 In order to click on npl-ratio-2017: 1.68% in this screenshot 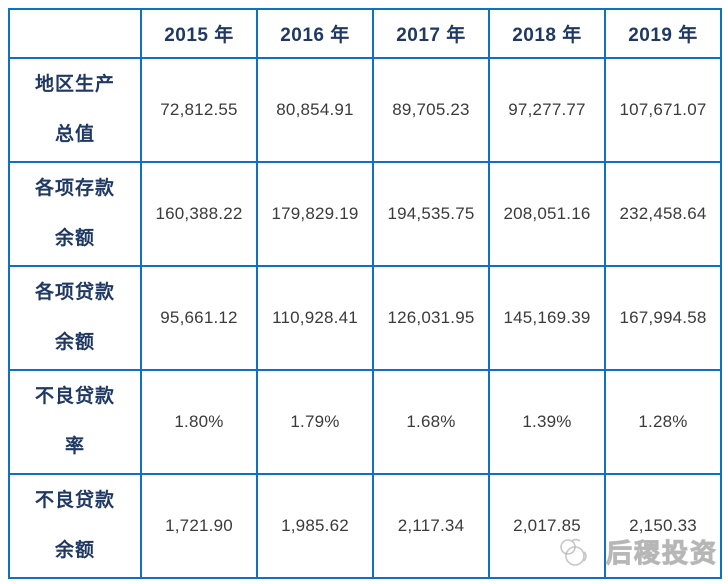, I will do `click(431, 422)`.